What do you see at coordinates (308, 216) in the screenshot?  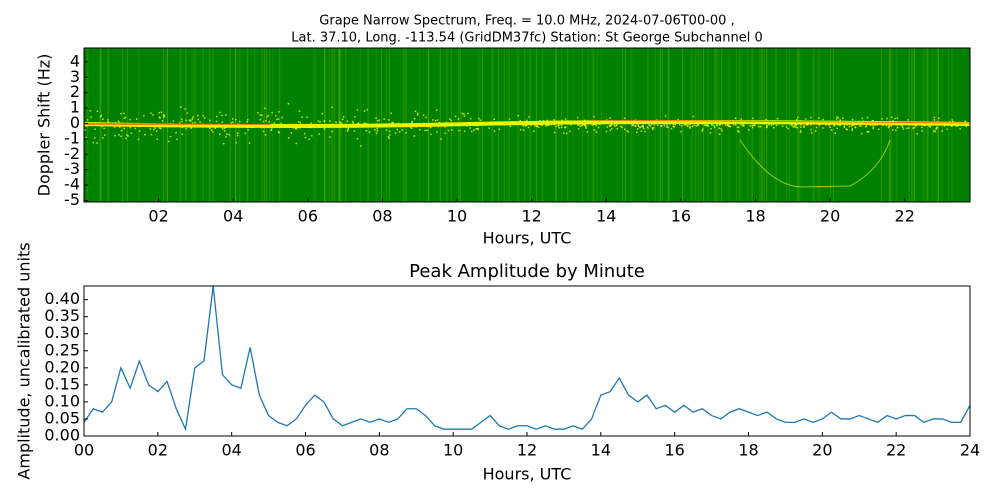 I see `x-tick-label: 06` at bounding box center [308, 216].